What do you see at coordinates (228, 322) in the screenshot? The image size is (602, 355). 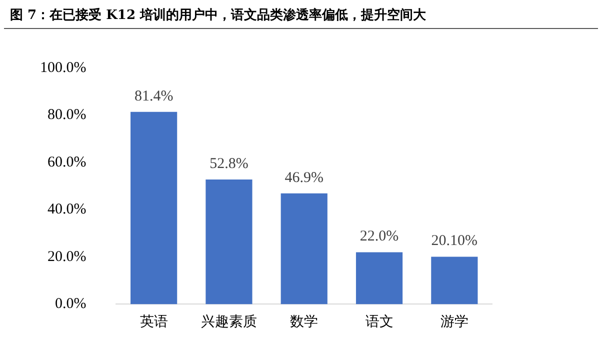 I see `x-tick-label: 兴趣素质` at bounding box center [228, 322].